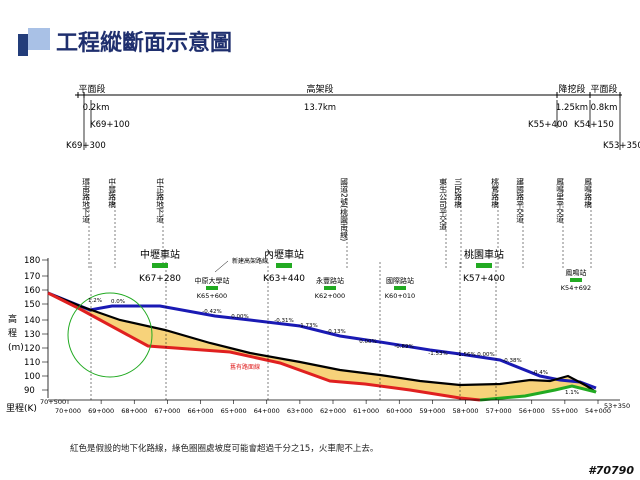  Describe the element at coordinates (366, 411) in the screenshot. I see `x-tick-label: 61+000` at that location.